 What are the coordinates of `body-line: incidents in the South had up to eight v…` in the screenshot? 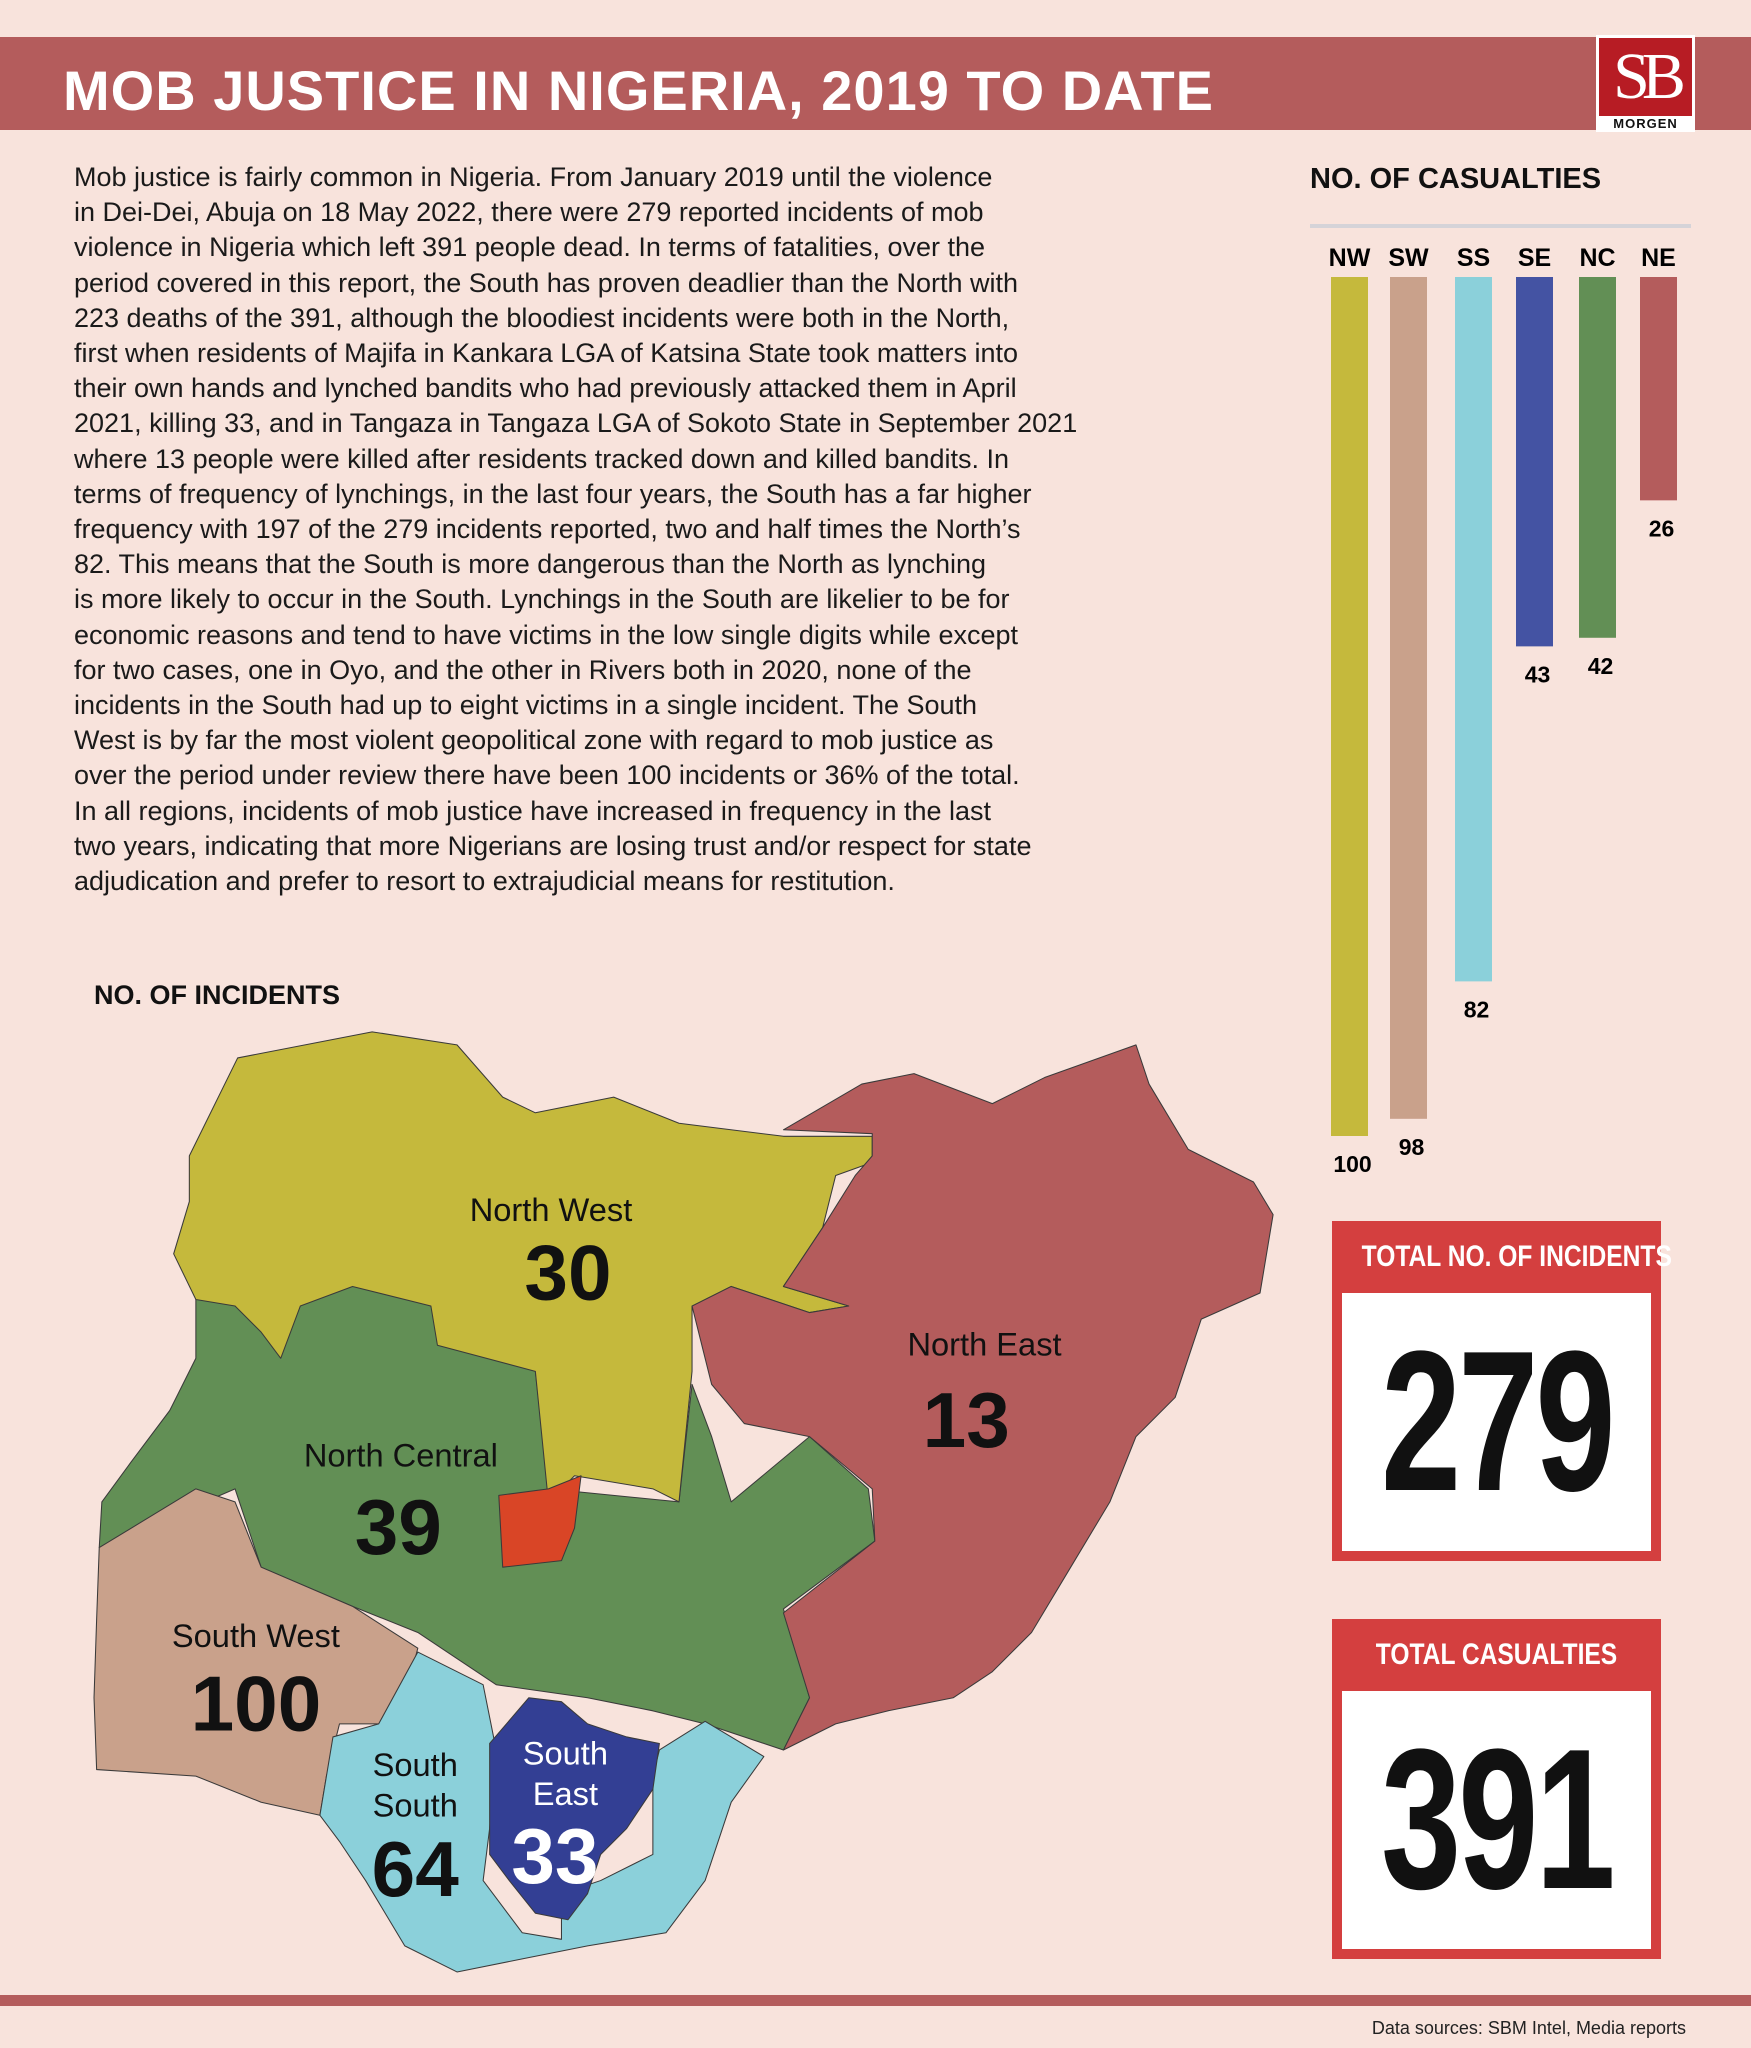 It's located at (526, 705).